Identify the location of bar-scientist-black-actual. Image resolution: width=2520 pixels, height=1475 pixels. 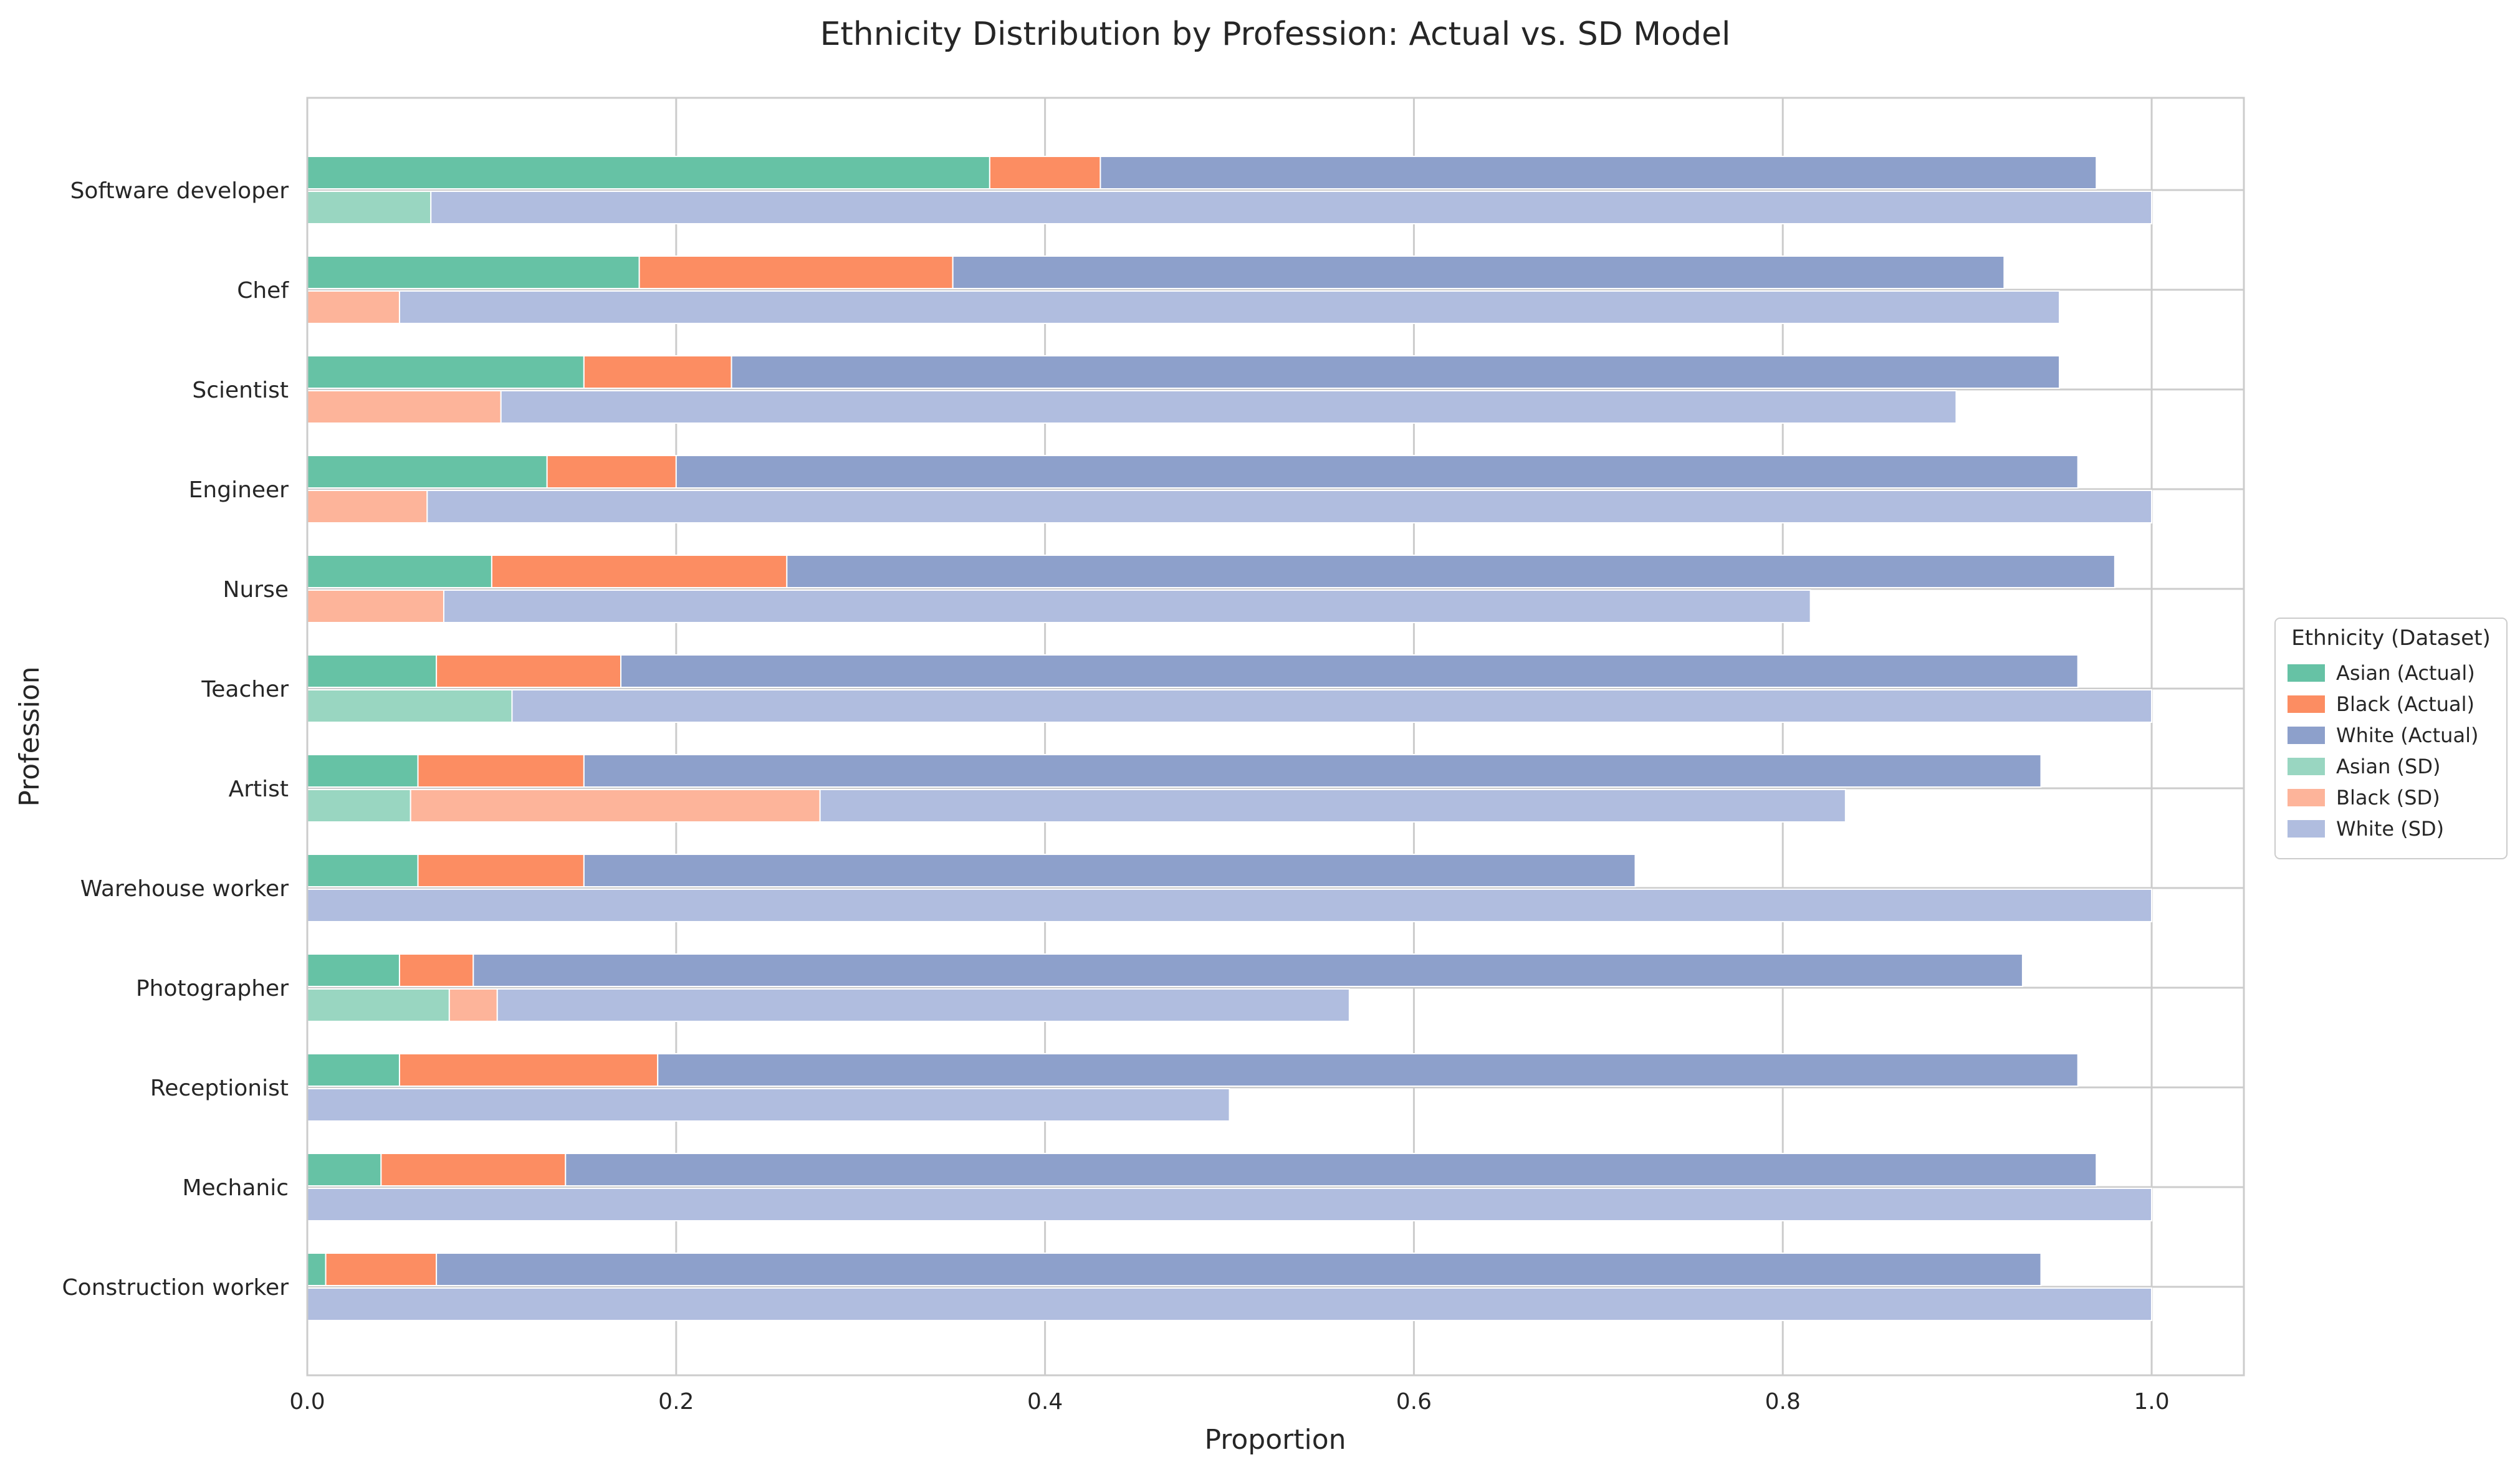
(657, 372).